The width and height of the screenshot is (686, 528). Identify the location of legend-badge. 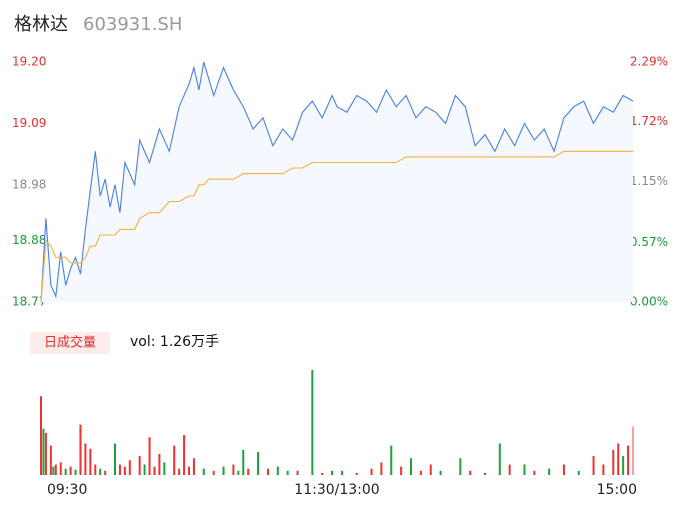
(70, 343).